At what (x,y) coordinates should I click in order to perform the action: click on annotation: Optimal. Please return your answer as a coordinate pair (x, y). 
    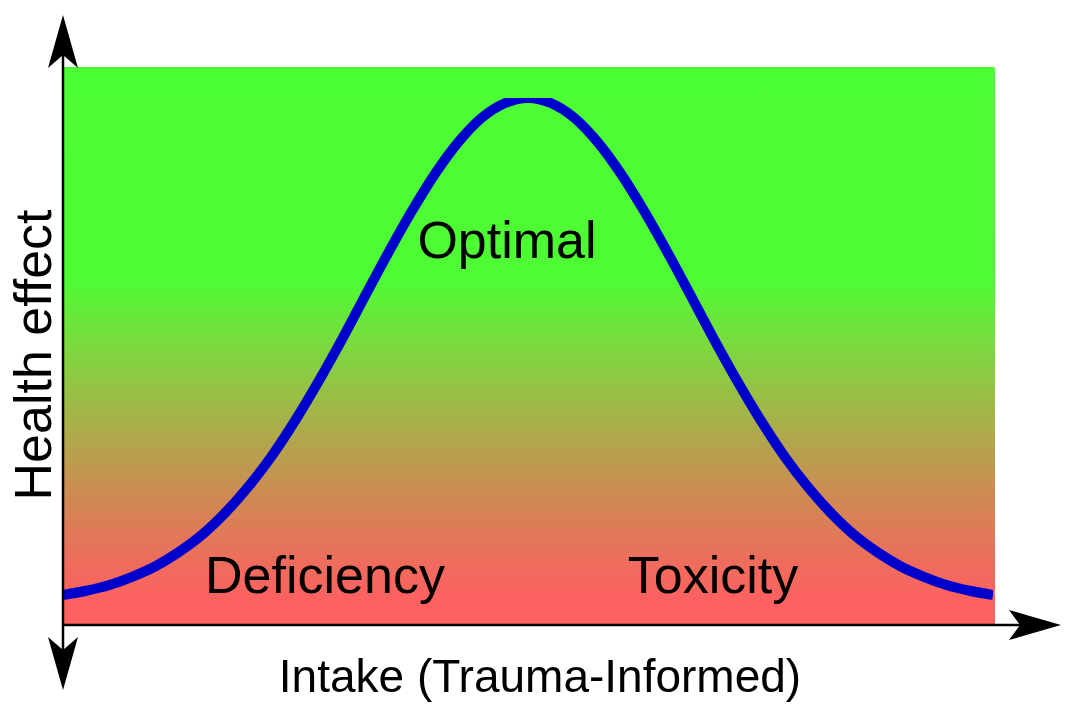
    Looking at the image, I should click on (507, 240).